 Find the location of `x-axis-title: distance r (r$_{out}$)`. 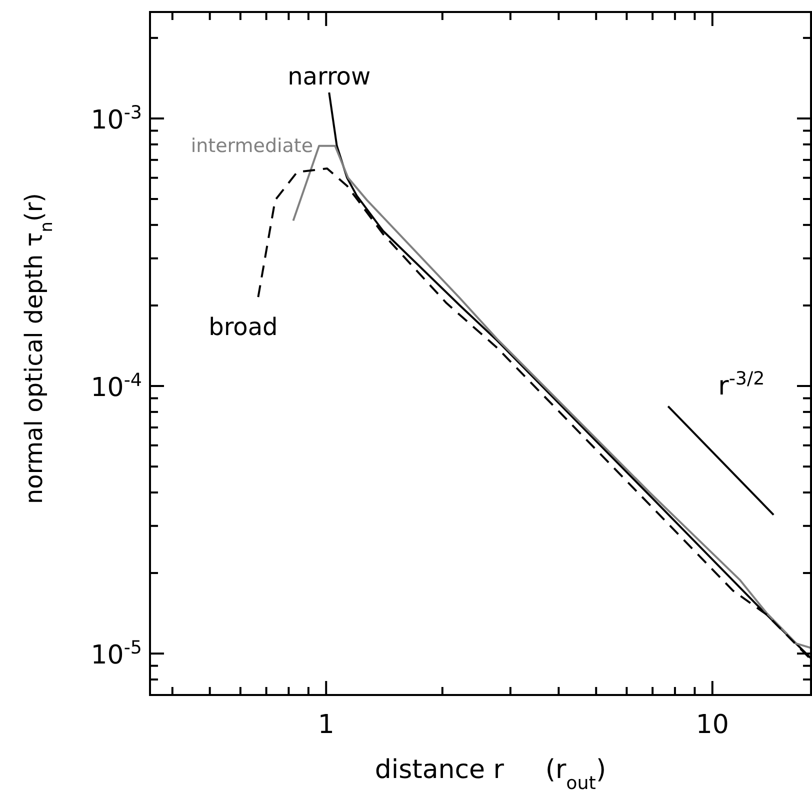

x-axis-title: distance r (r$_{out}$) is located at coordinates (490, 774).